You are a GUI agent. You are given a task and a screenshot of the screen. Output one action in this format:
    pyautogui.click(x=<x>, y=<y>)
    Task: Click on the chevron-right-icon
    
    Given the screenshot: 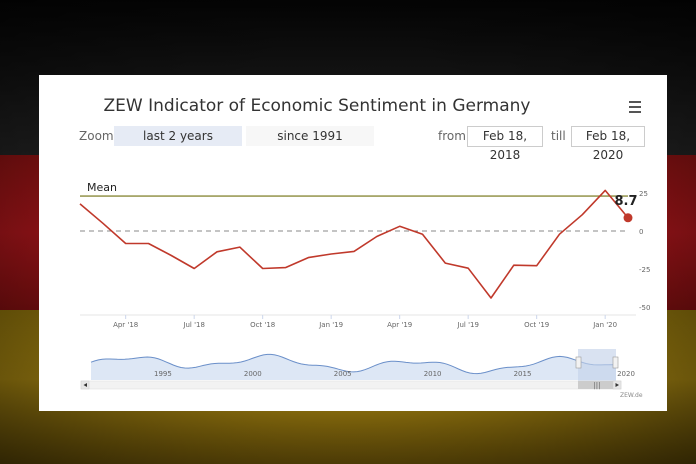 What is the action you would take?
    pyautogui.click(x=617, y=385)
    